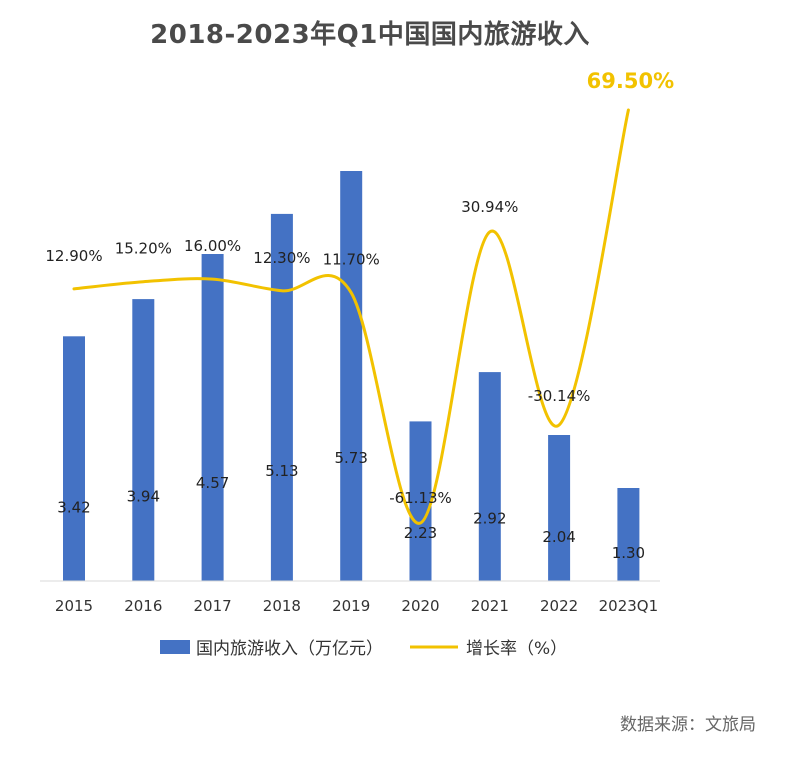 The image size is (800, 766). What do you see at coordinates (370, 35) in the screenshot?
I see `chart-title: 2018-2023年Q1中国国内旅游收入` at bounding box center [370, 35].